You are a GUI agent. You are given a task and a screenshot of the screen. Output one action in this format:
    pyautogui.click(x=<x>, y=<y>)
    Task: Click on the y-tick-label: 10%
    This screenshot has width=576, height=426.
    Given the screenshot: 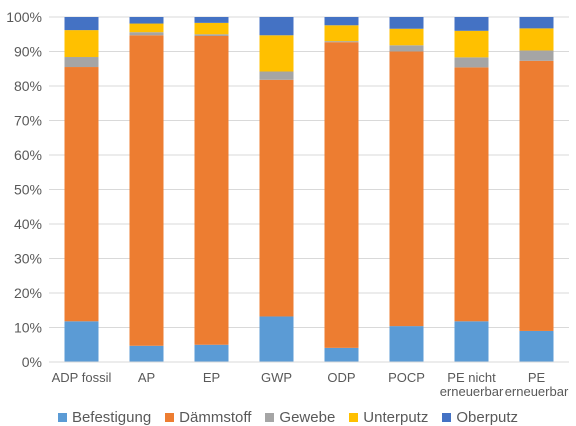 What is the action you would take?
    pyautogui.click(x=28, y=328)
    